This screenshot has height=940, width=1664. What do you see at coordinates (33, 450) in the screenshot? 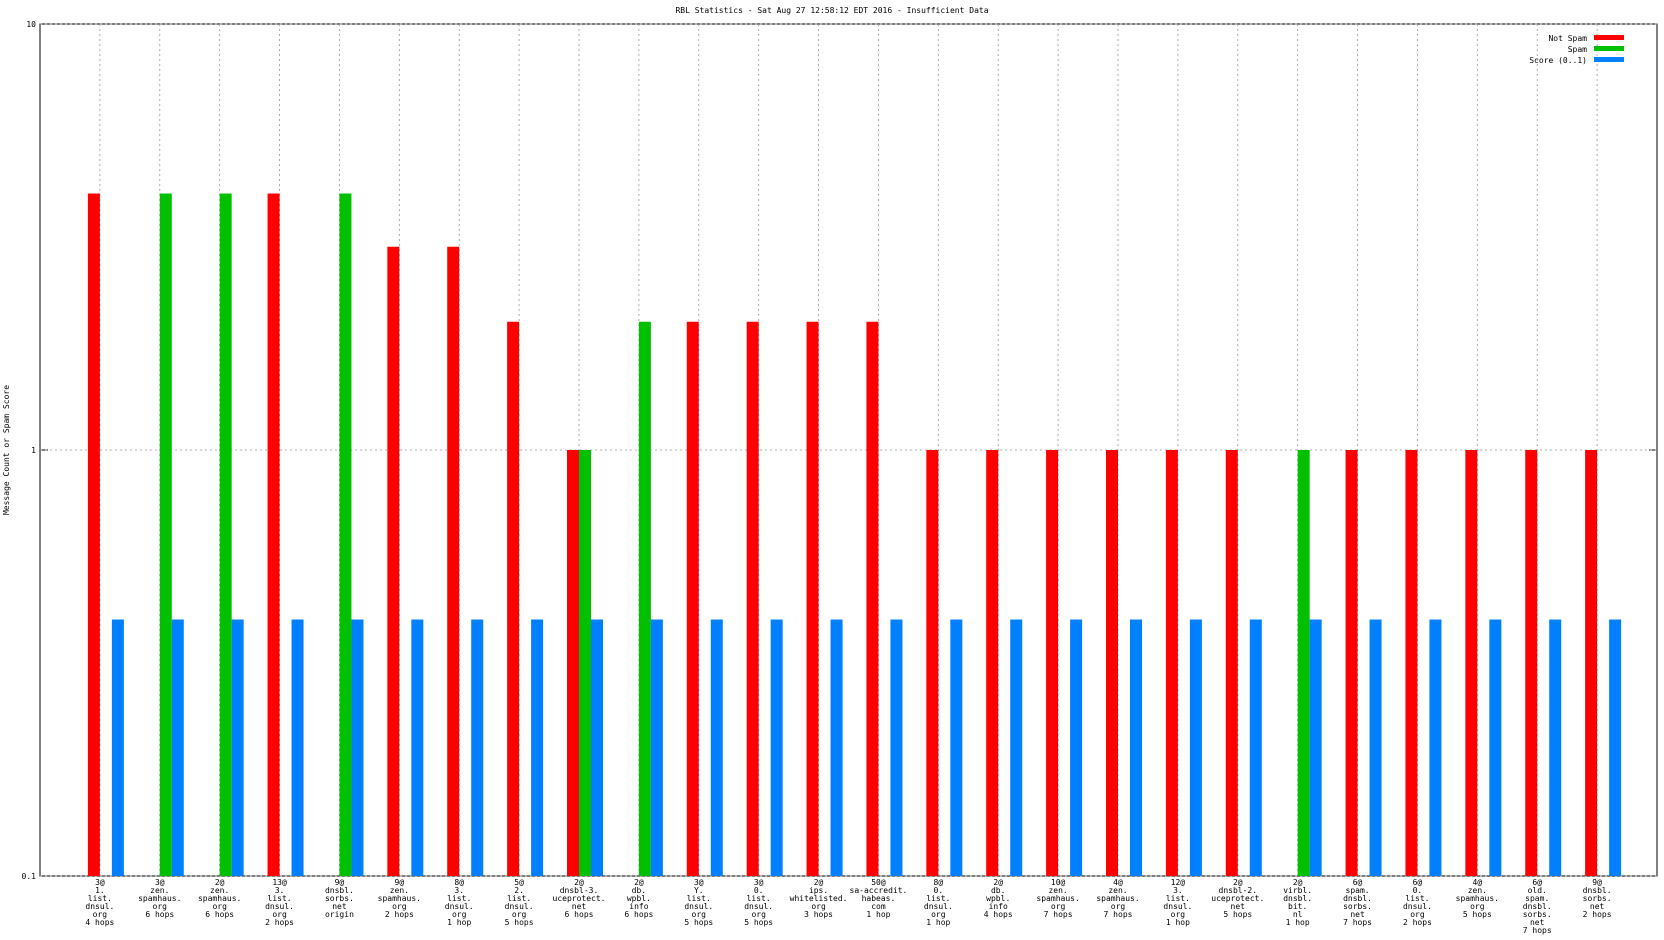
I see `y-tick-label: 1` at bounding box center [33, 450].